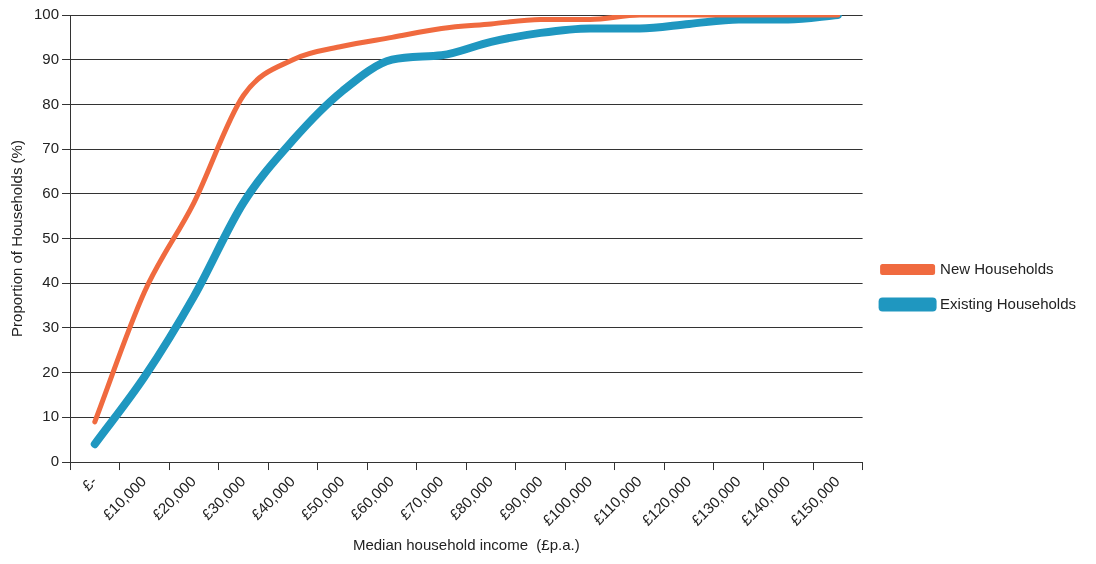 The image size is (1096, 564). Describe the element at coordinates (997, 268) in the screenshot. I see `legend-label: New Households` at that location.